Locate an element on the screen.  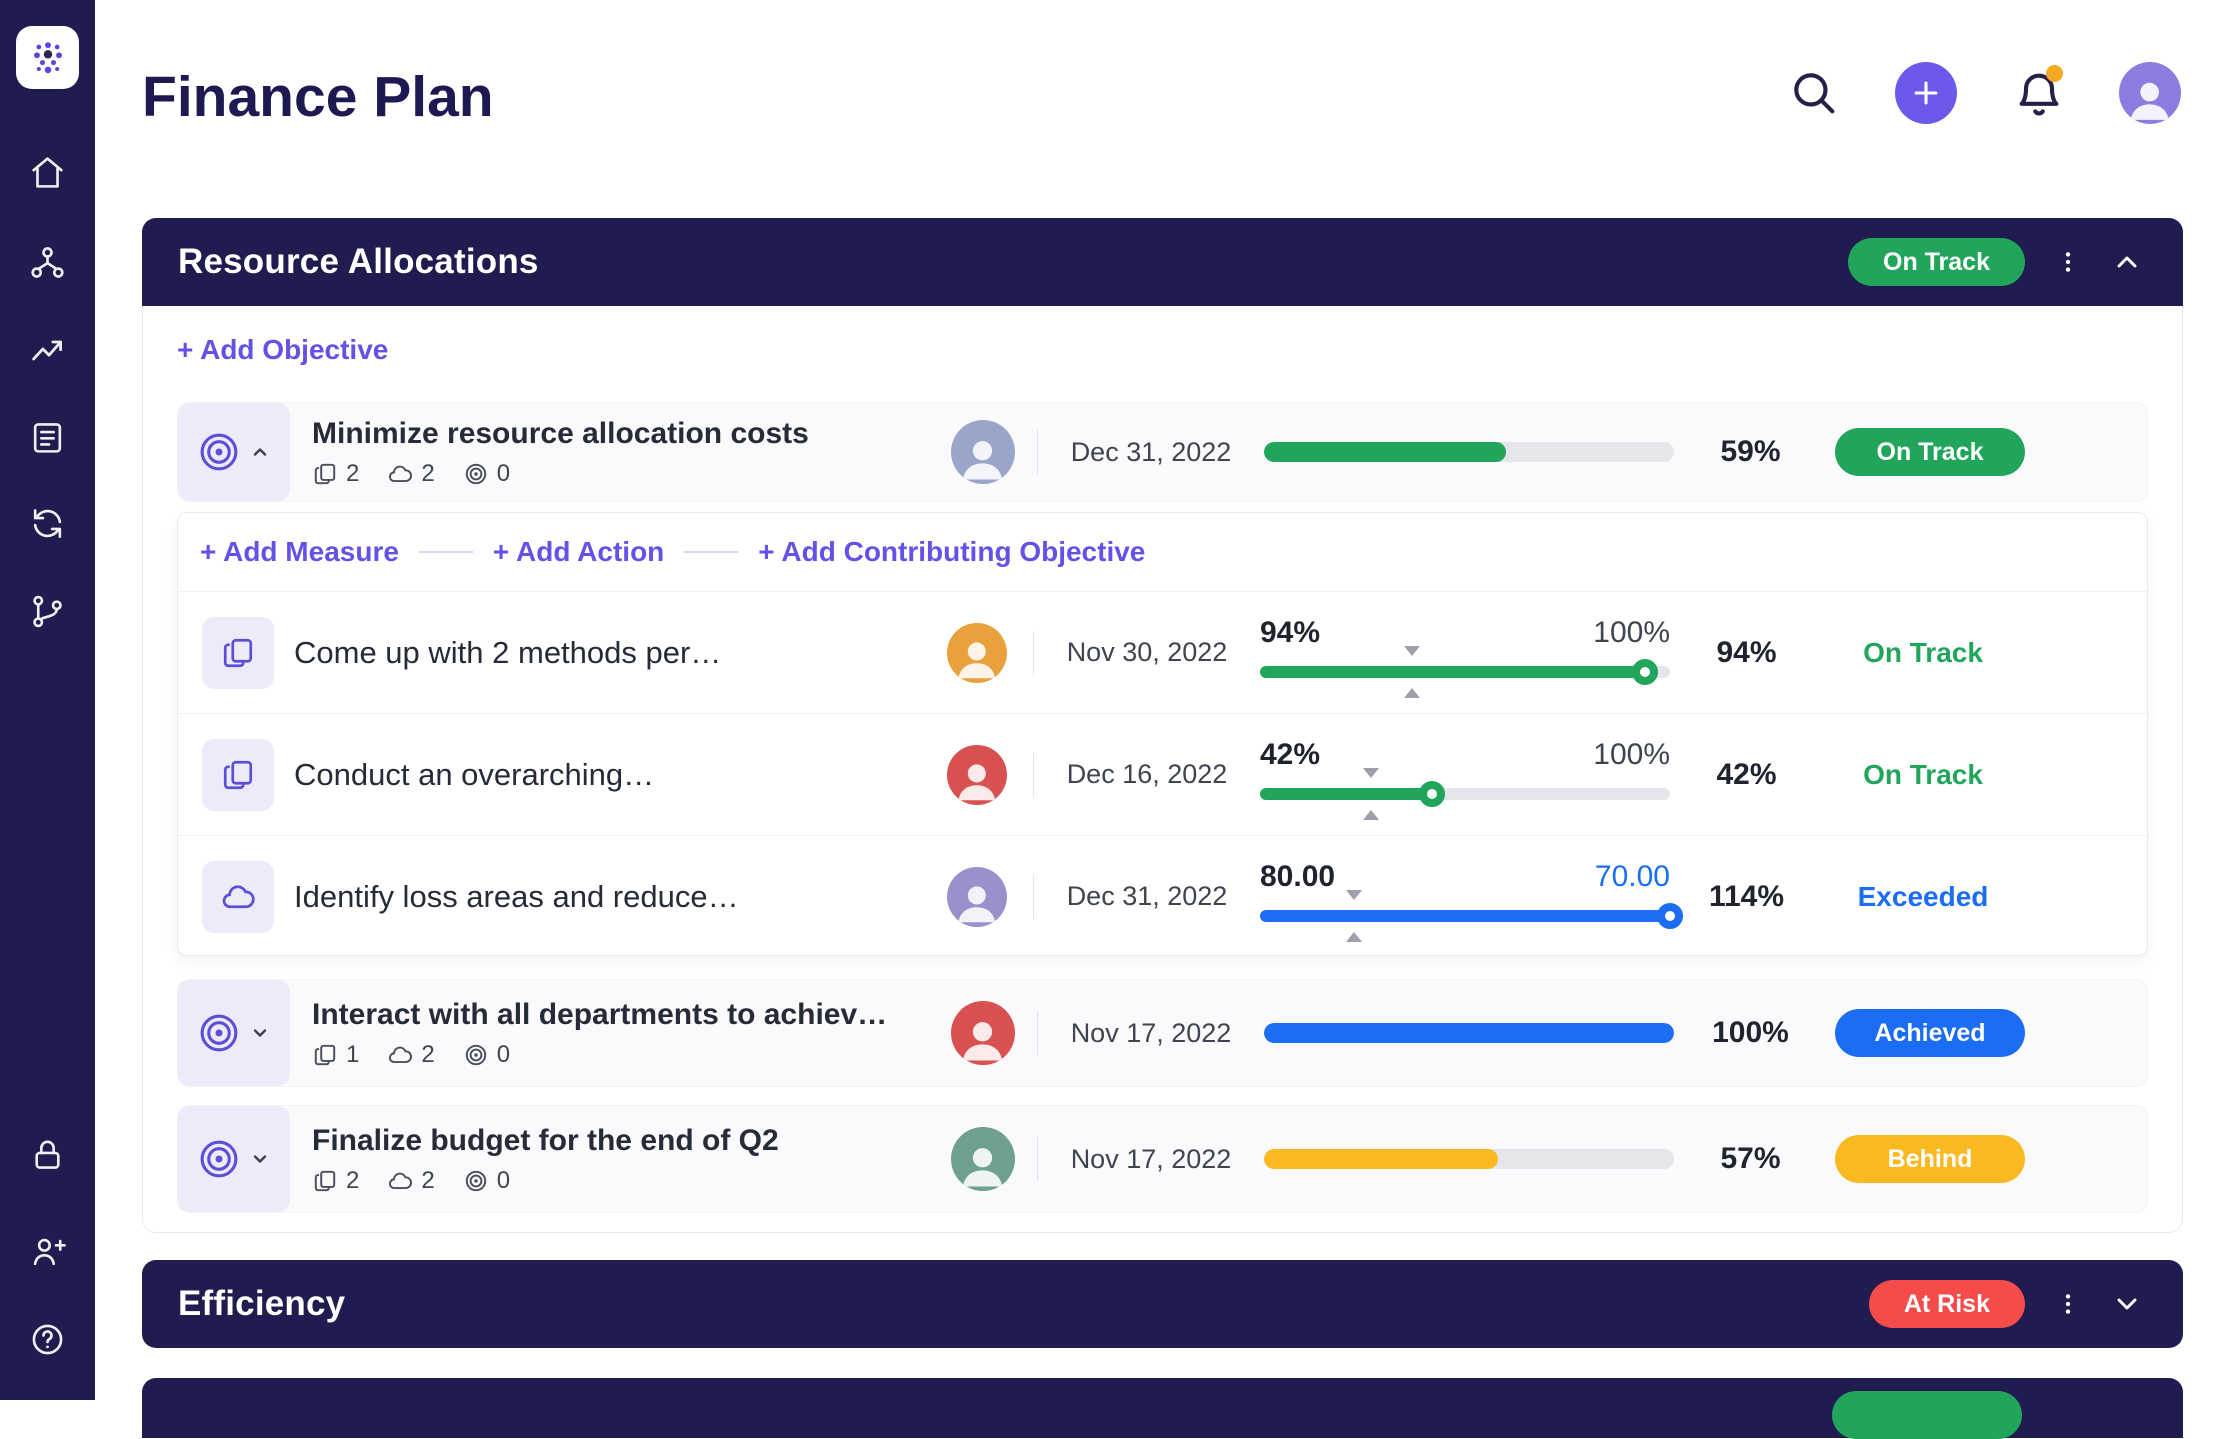
slider-fill is located at coordinates (1346, 793).